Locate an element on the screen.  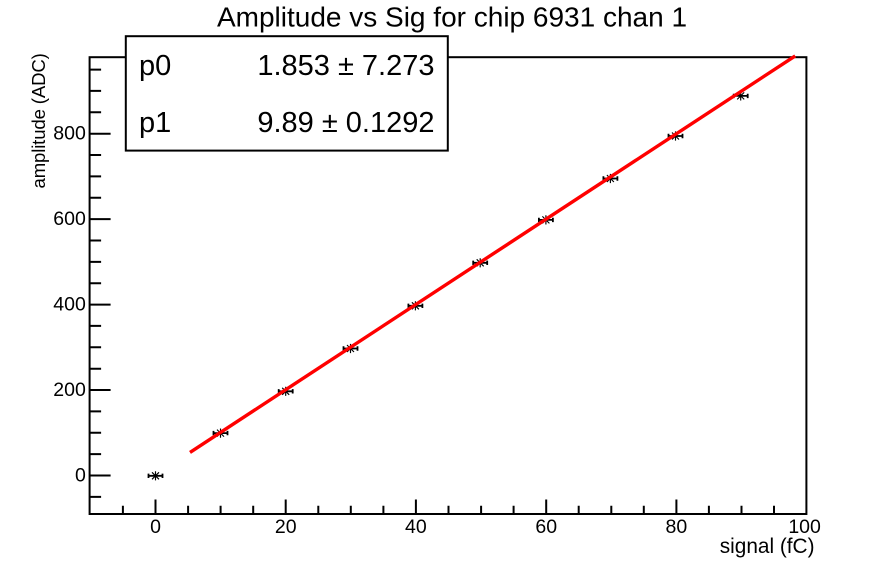
svg-text: 400 is located at coordinates (69, 305).